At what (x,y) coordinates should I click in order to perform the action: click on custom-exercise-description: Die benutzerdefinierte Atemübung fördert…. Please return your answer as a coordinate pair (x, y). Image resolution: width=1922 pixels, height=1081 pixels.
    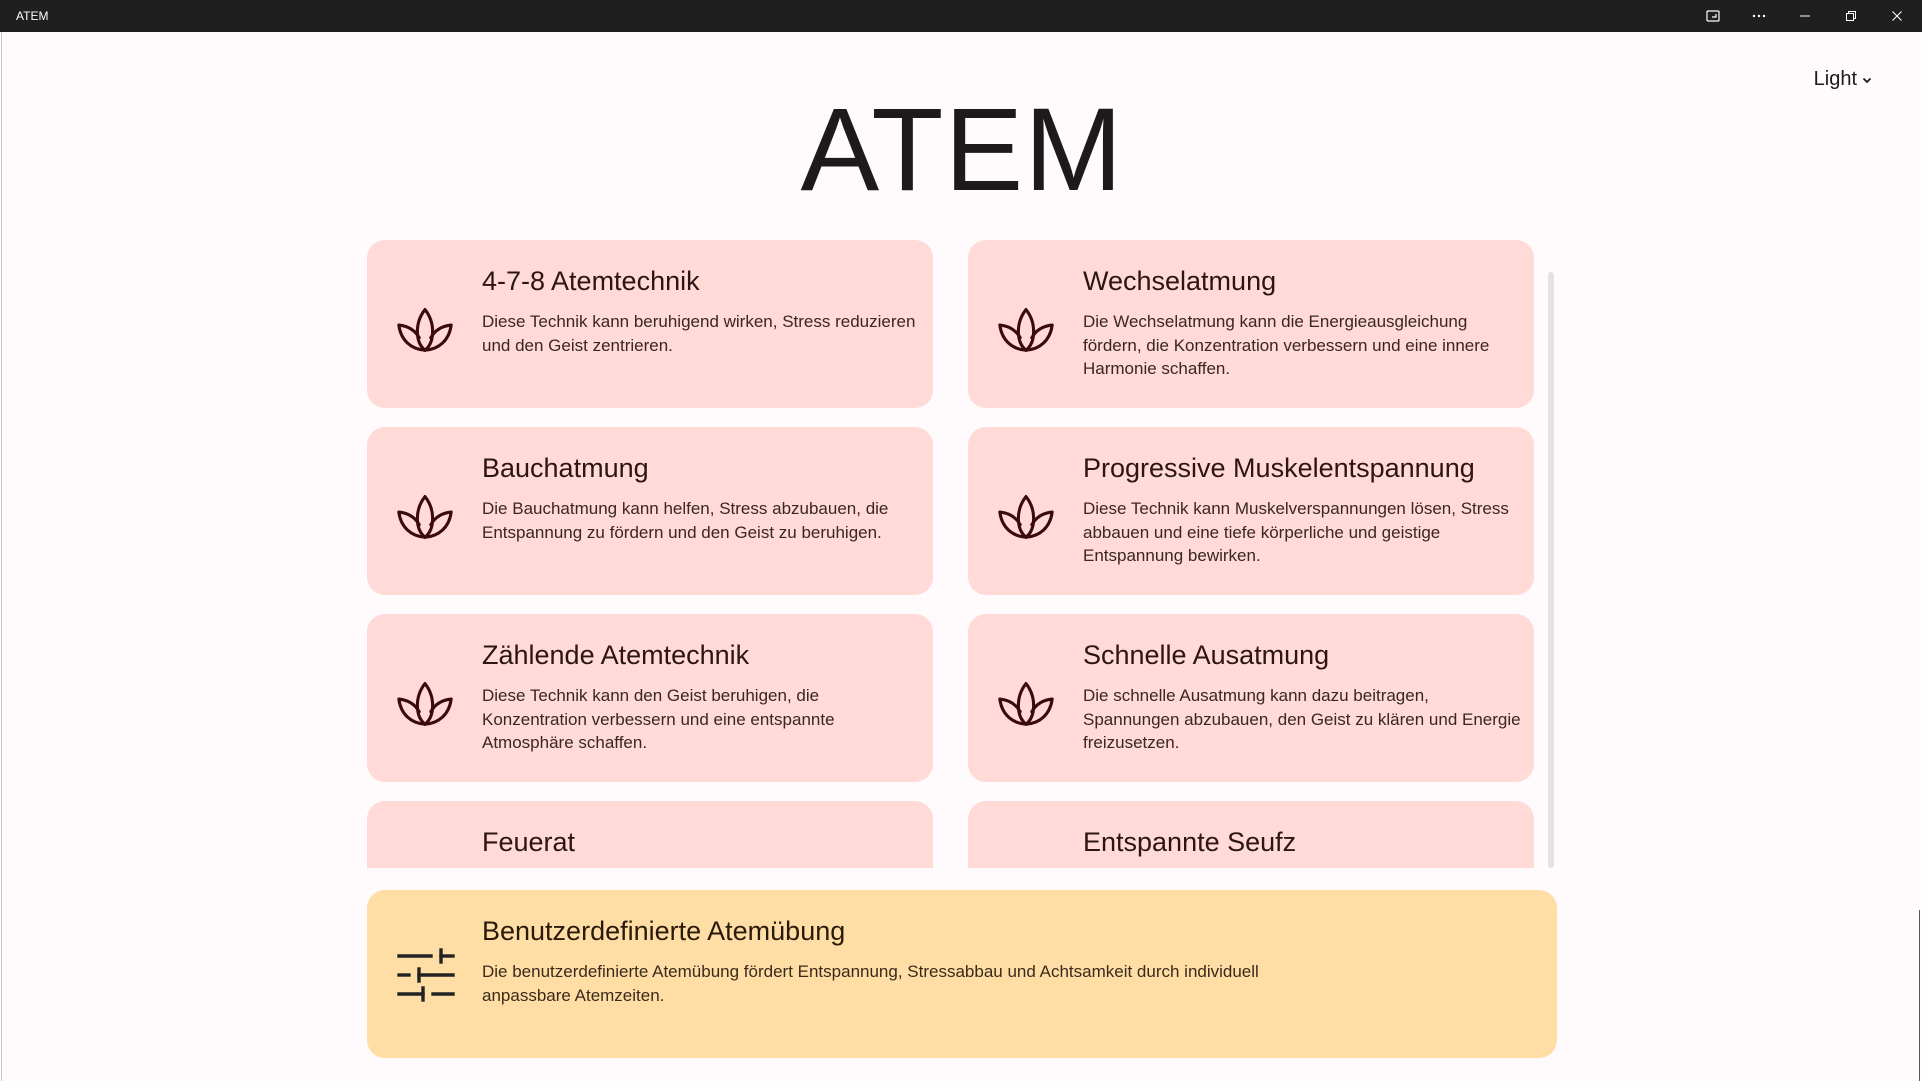
    Looking at the image, I should click on (870, 983).